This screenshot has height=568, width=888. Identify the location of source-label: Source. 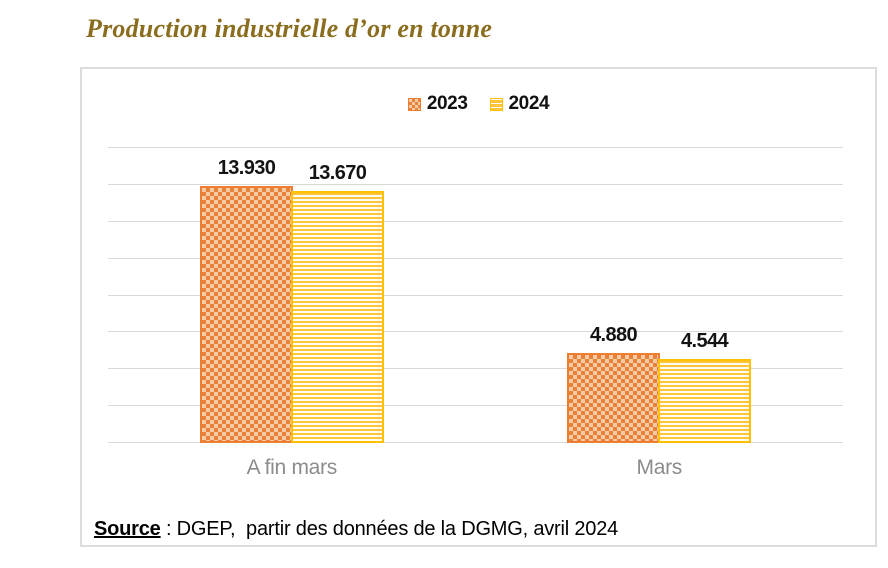
(127, 529).